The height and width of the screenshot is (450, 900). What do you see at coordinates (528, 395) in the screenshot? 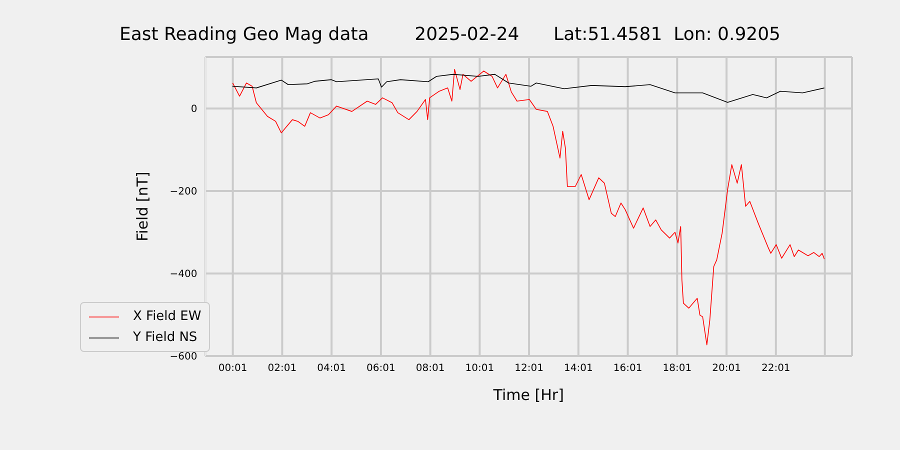
I see `x-axis-title: Time [Hr]` at bounding box center [528, 395].